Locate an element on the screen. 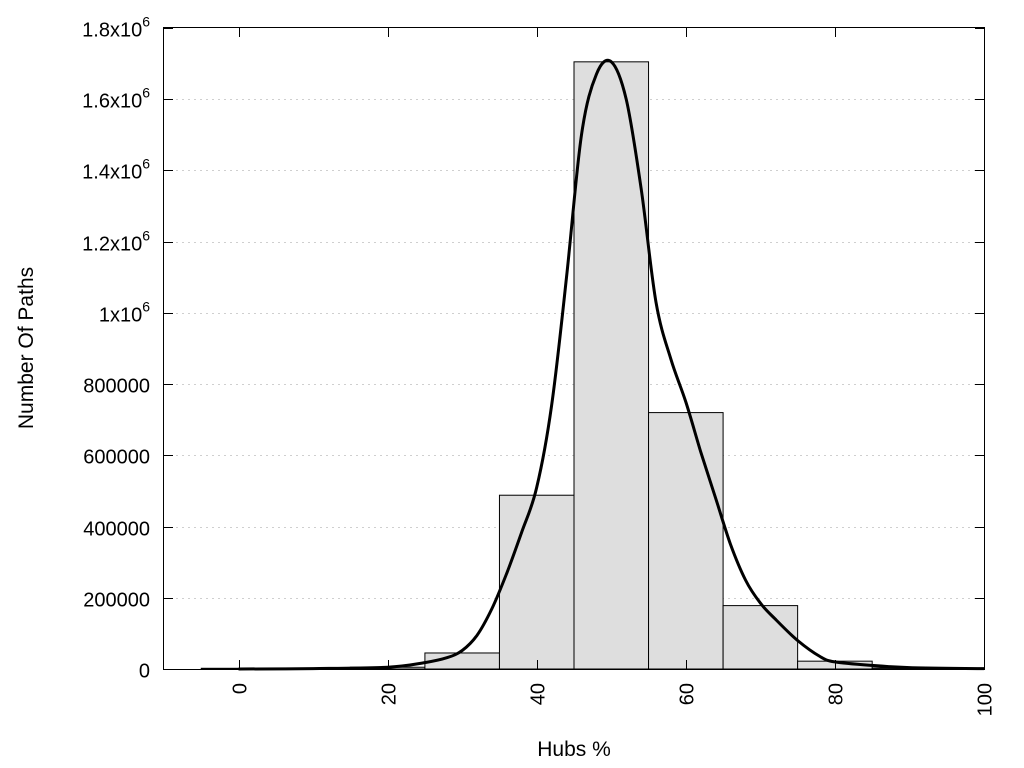  x-tick-labels: 0 20 40 60 80 100 is located at coordinates (613, 699).